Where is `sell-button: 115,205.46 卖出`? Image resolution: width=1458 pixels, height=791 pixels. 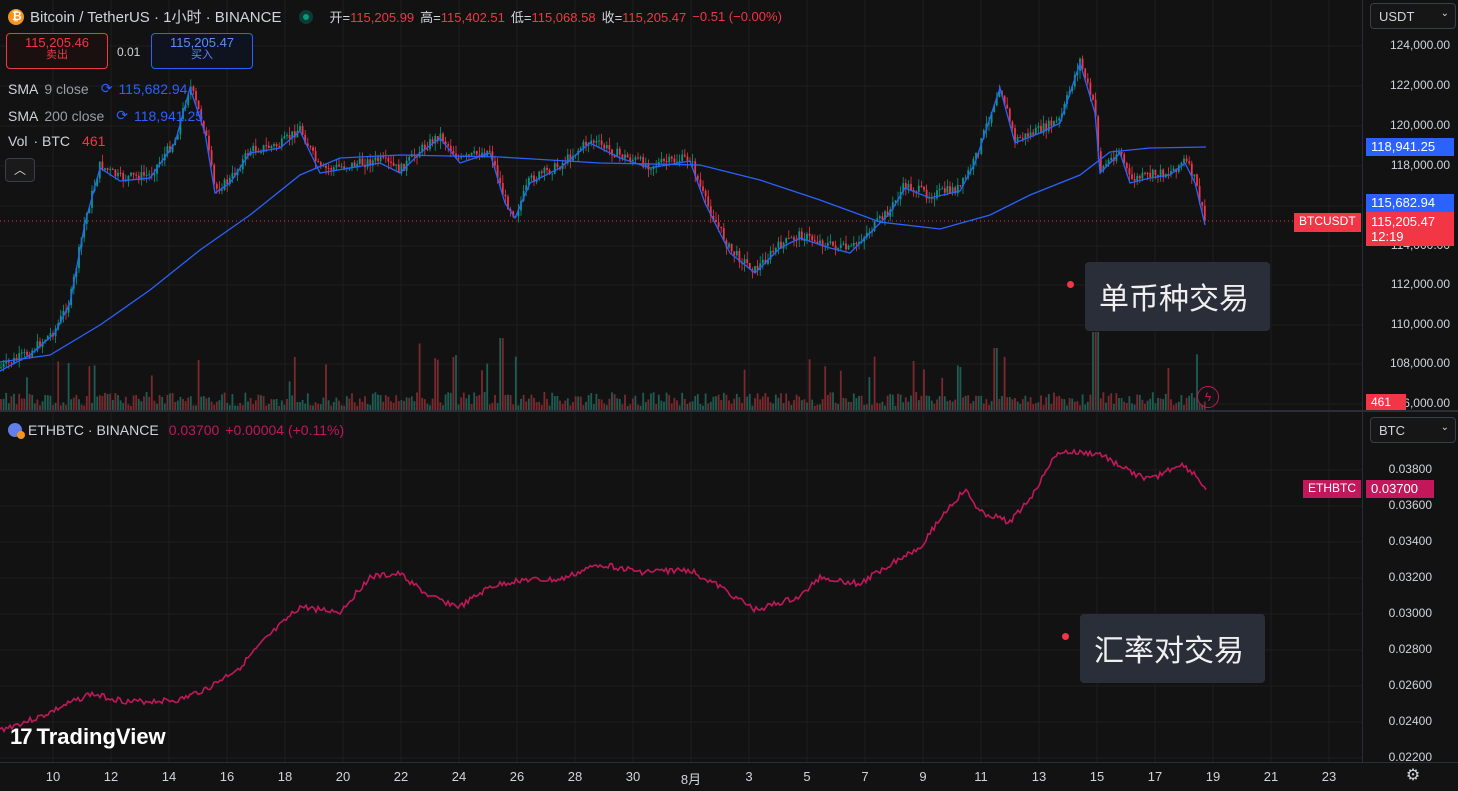 sell-button: 115,205.46 卖出 is located at coordinates (57, 51).